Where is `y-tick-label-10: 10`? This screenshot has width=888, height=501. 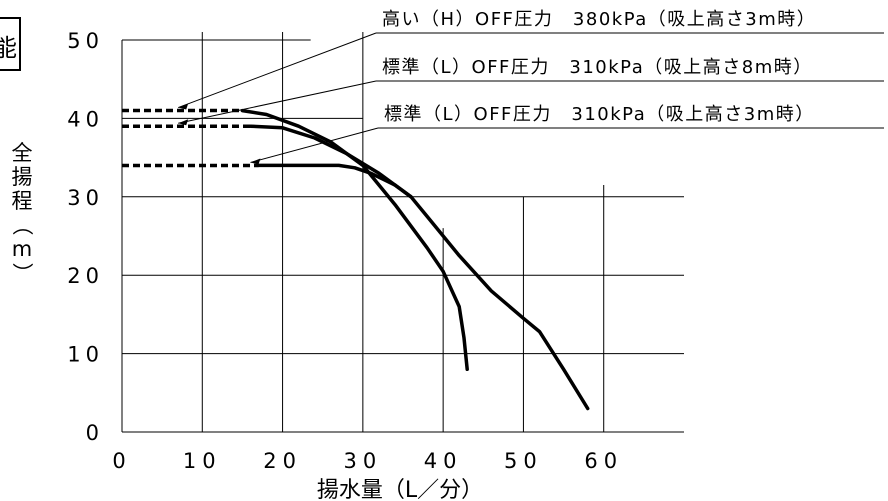
y-tick-label-10: 10 is located at coordinates (85, 355).